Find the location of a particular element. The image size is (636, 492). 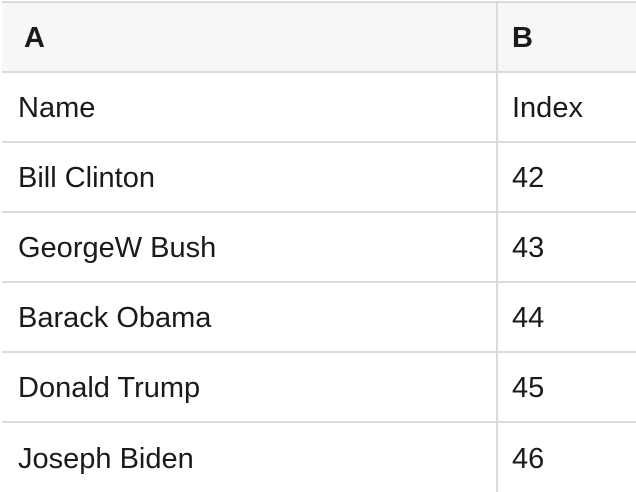

table-row: Donald Trump 45 is located at coordinates (319, 387).